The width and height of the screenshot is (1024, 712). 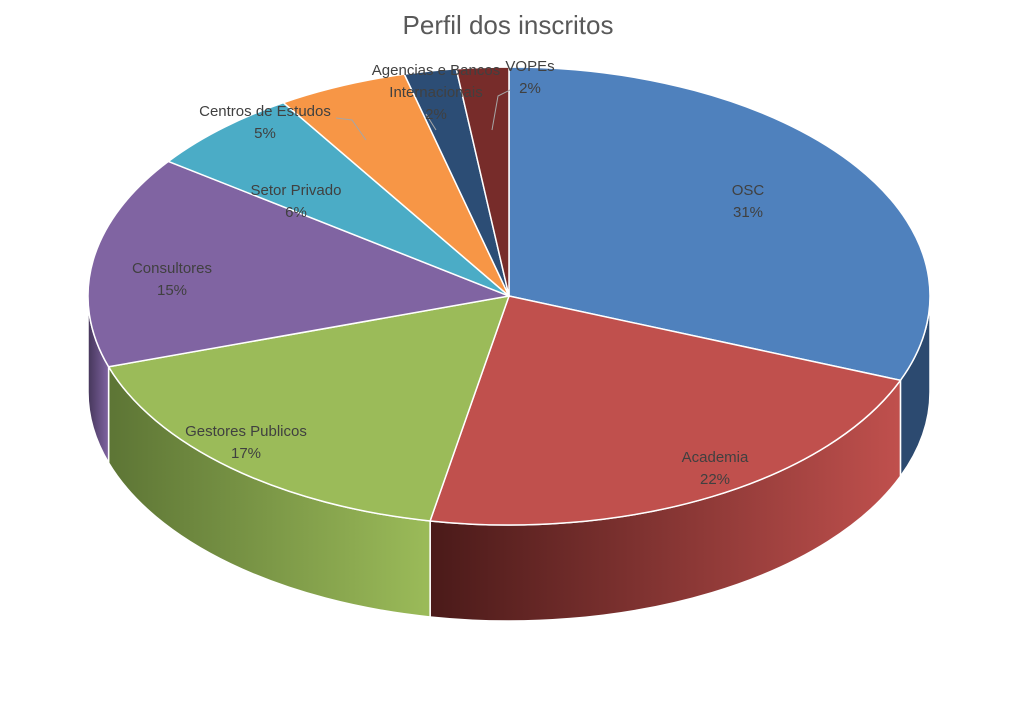 I want to click on slice-label-agencias-e-bancos-internacionais: Agencias e Bancos Internacionais 2%, so click(x=436, y=92).